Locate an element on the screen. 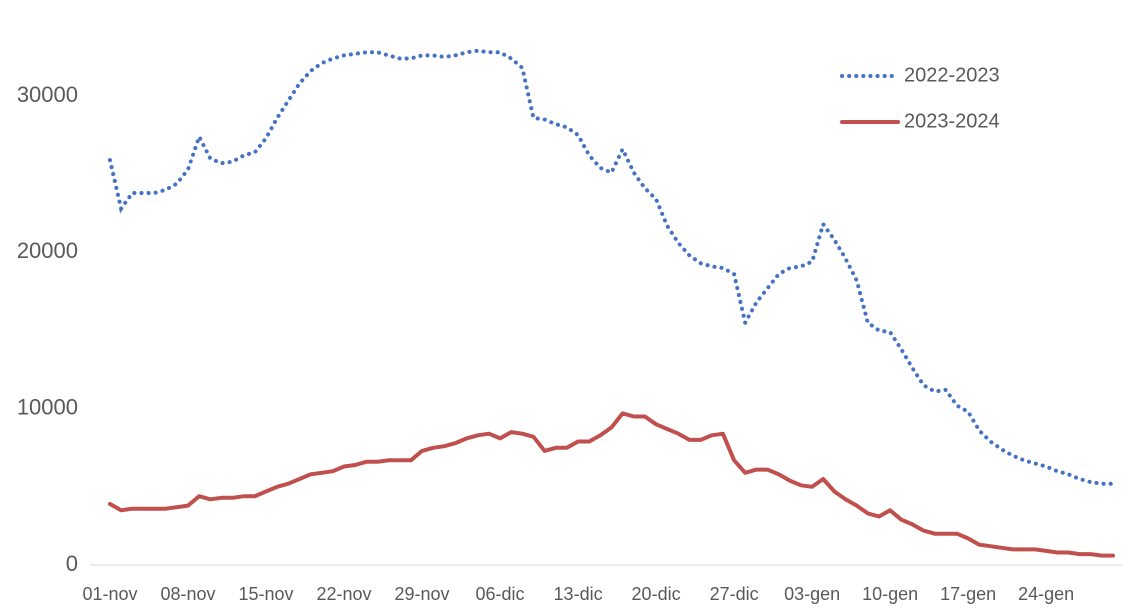 This screenshot has width=1123, height=612. x-tick-label: 15-nov is located at coordinates (265, 594).